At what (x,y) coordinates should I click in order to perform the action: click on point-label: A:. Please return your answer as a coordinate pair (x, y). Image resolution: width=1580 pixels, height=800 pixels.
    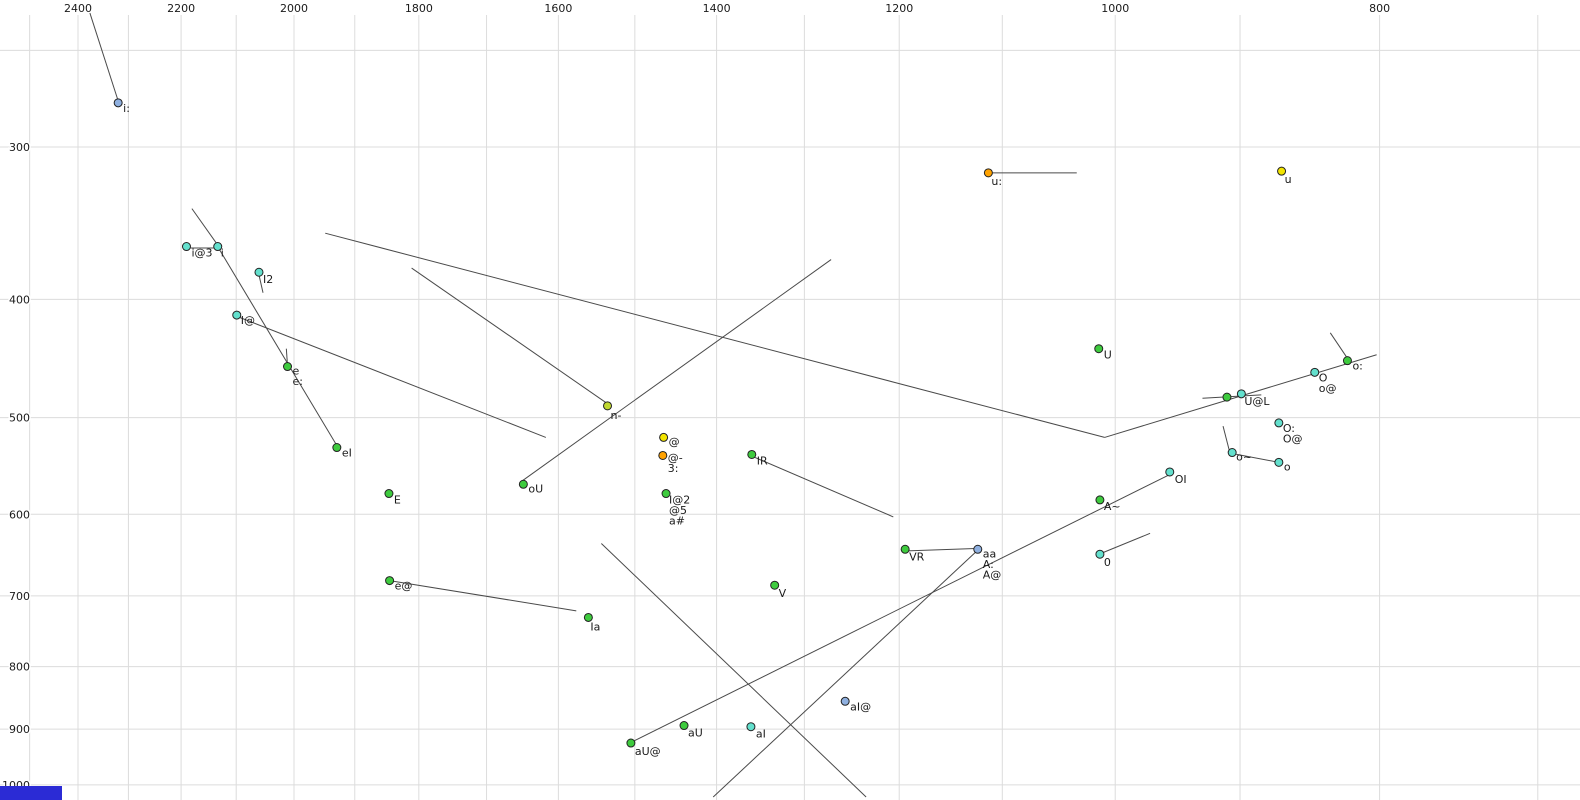
    Looking at the image, I should click on (988, 564).